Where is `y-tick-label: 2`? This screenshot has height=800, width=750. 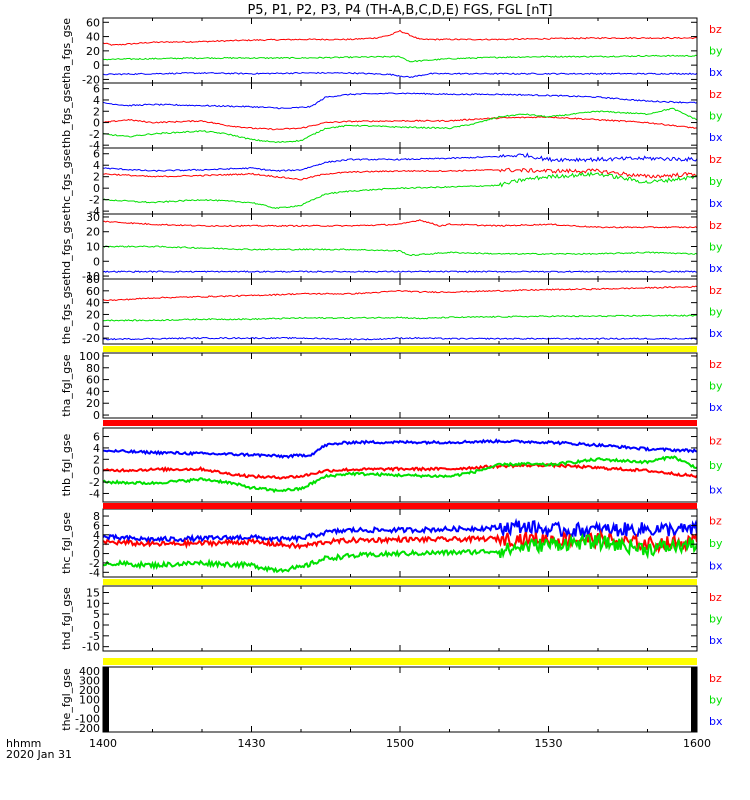 y-tick-label: 2 is located at coordinates (96, 544).